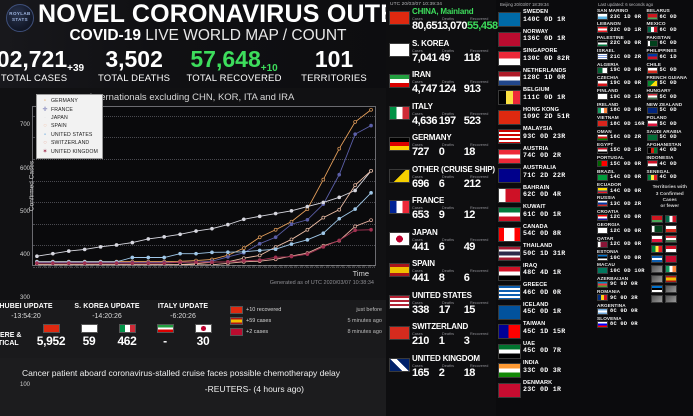  Describe the element at coordinates (482, 26) in the screenshot. I see `recovered-value: 55,458` at that location.